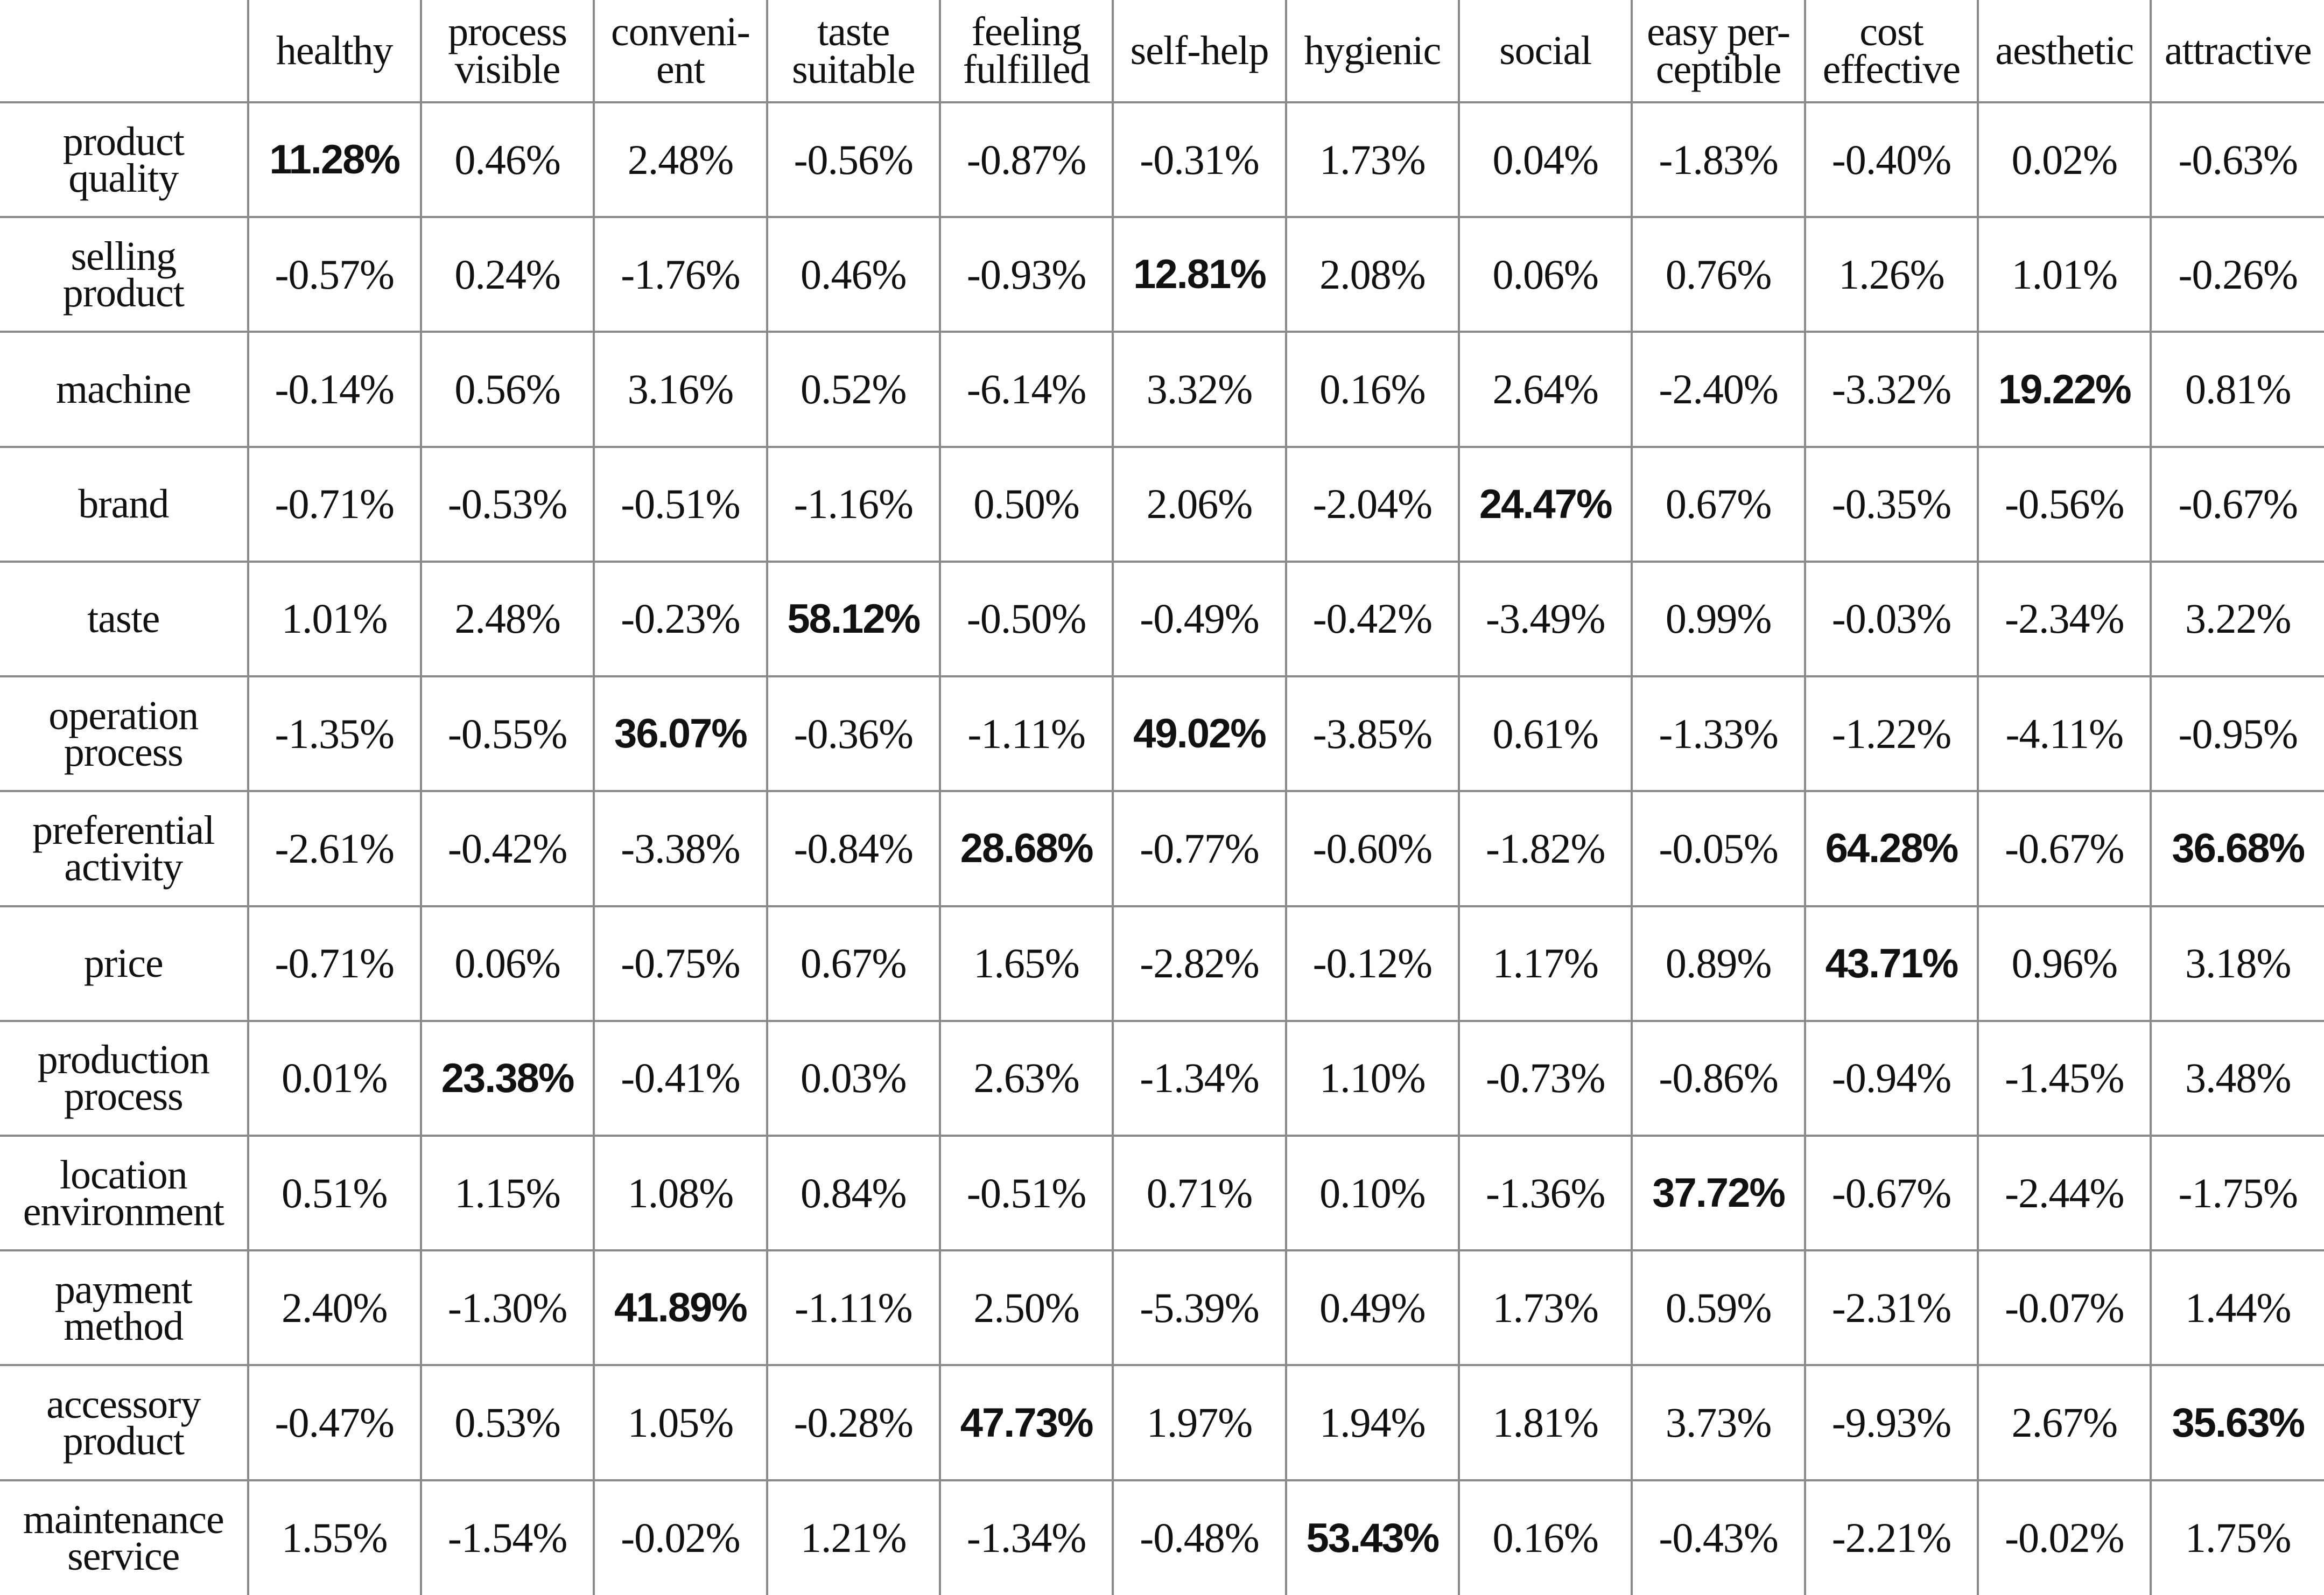 The height and width of the screenshot is (1595, 2324). I want to click on value-cell: -2.44%, so click(2064, 1193).